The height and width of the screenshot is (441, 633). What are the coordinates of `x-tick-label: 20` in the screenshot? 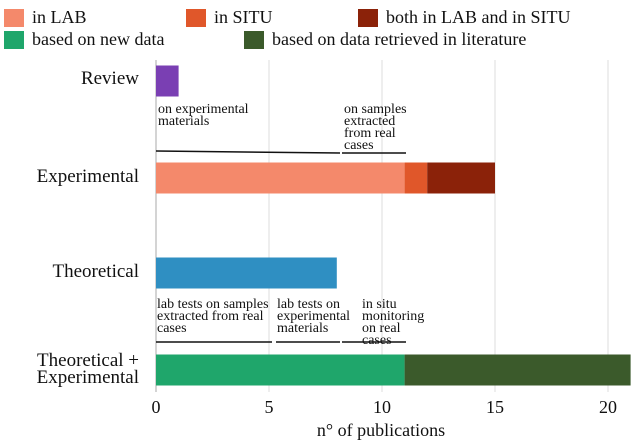 It's located at (608, 407).